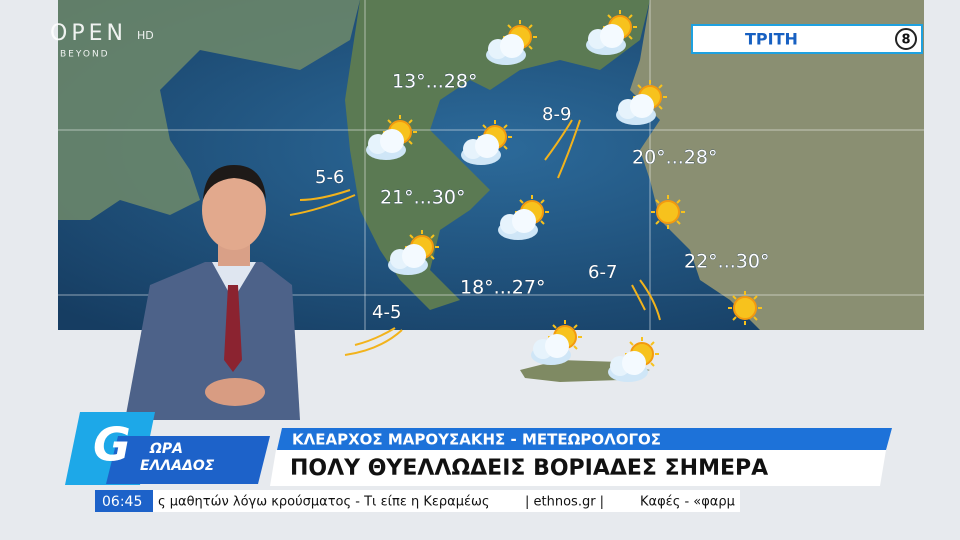  What do you see at coordinates (726, 262) in the screenshot?
I see `temperature: 22°...30°` at bounding box center [726, 262].